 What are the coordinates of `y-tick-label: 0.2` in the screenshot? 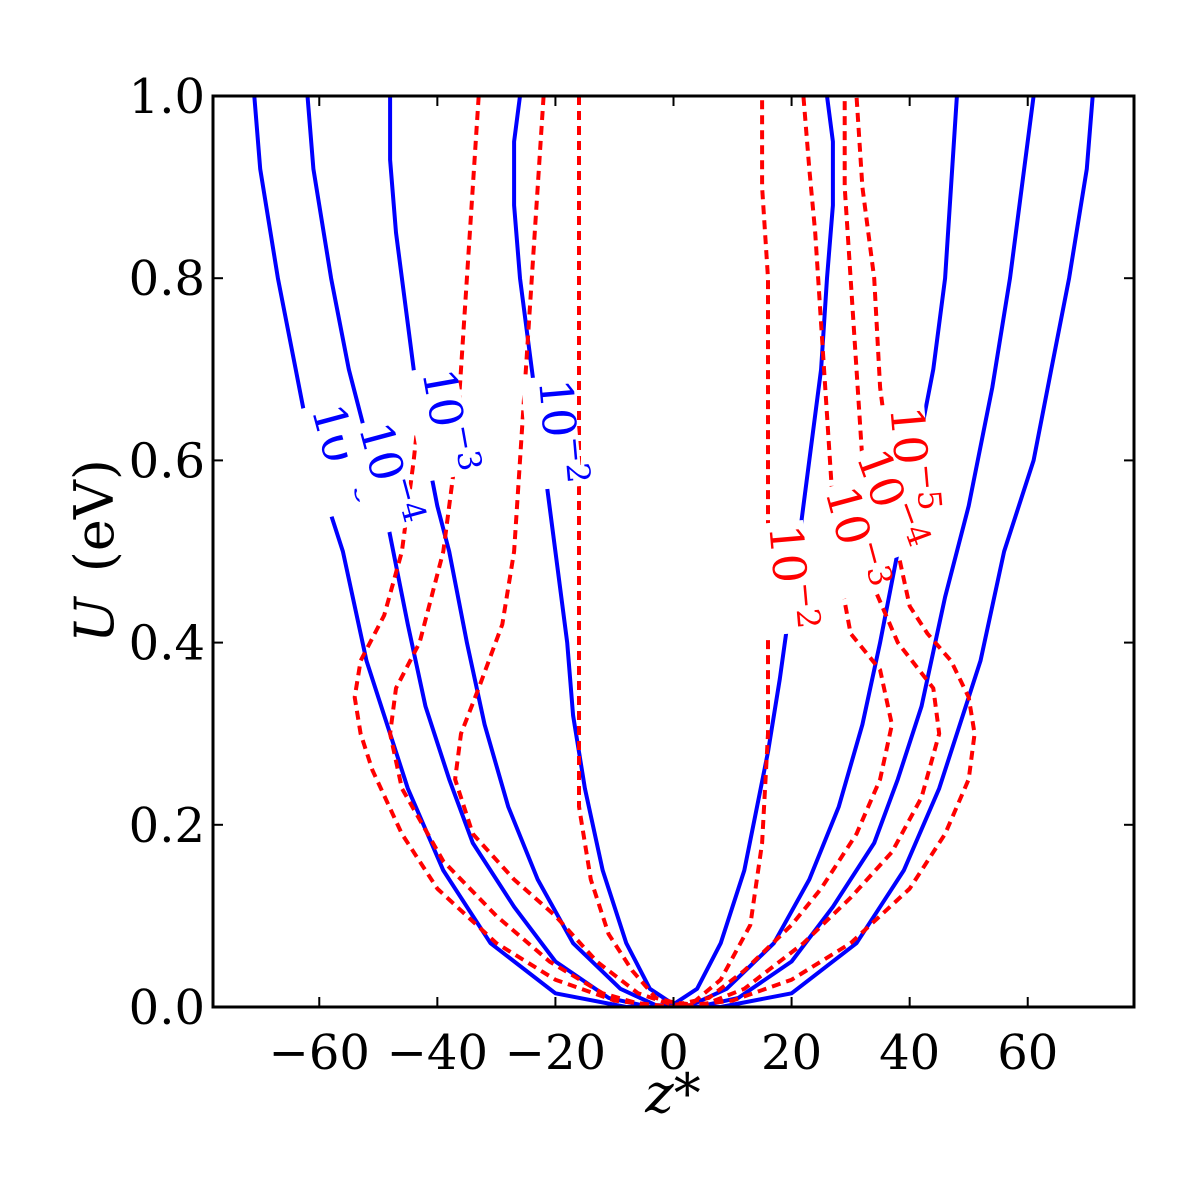 It's located at (167, 826).